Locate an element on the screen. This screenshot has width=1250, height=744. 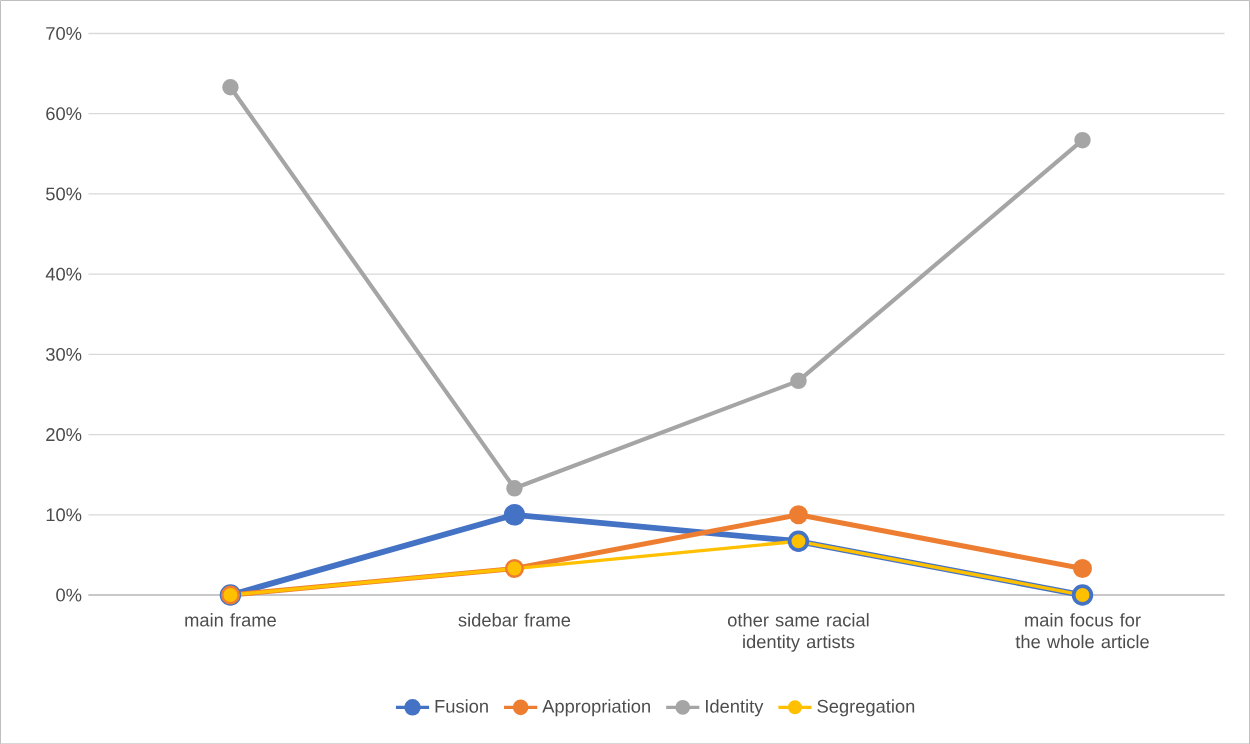
legend-label: Appropriation is located at coordinates (596, 708).